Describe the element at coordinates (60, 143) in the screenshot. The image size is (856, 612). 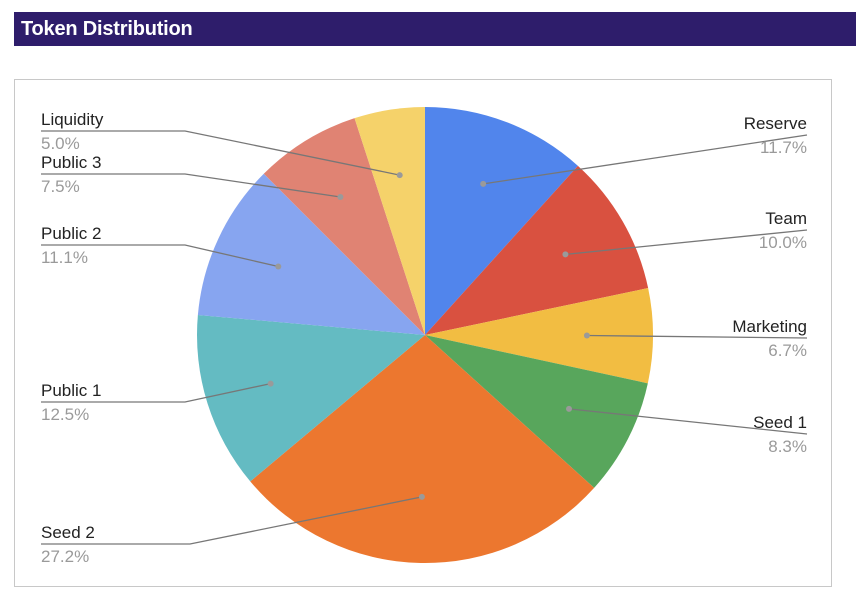
I see `slice-percent-liquidity: 5.0%` at that location.